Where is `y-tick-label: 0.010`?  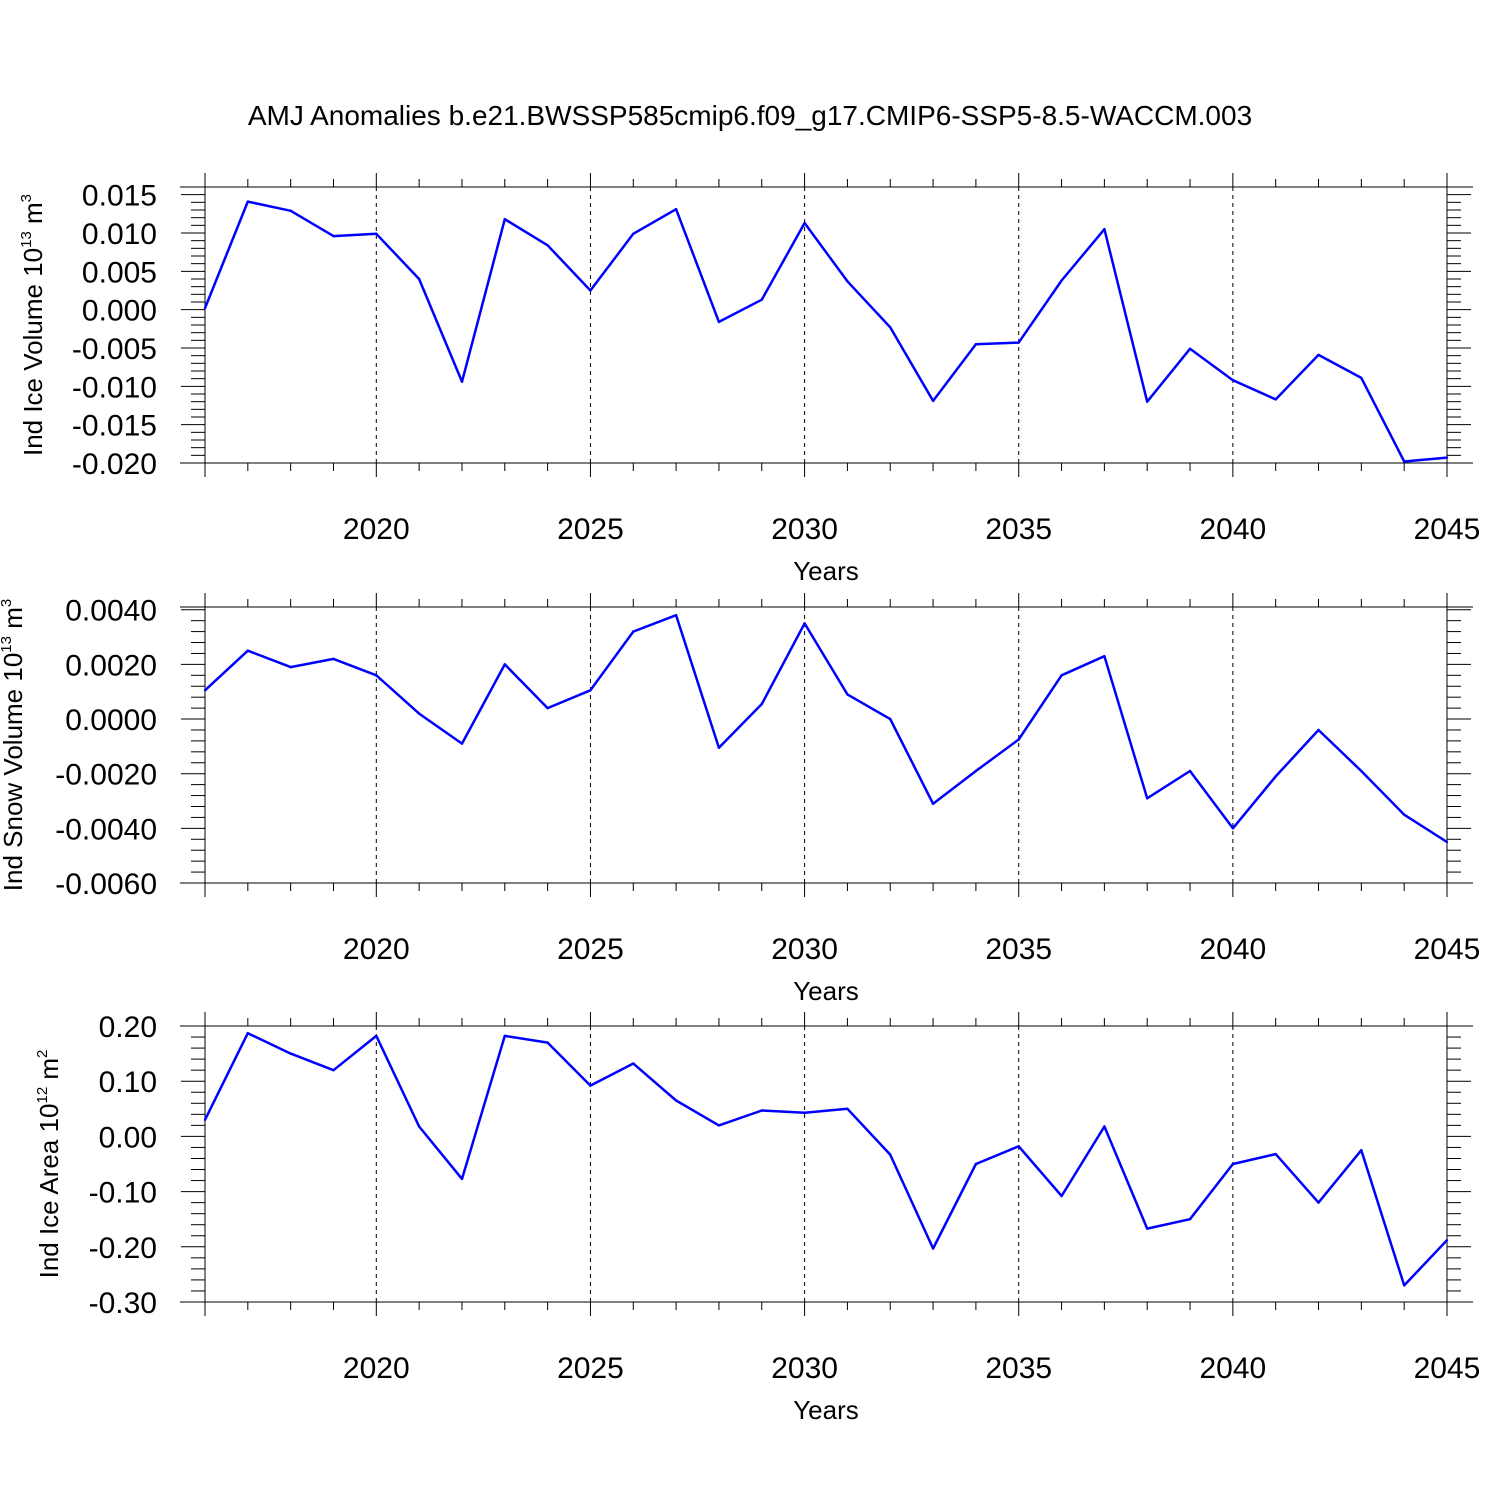
y-tick-label: 0.010 is located at coordinates (119, 234).